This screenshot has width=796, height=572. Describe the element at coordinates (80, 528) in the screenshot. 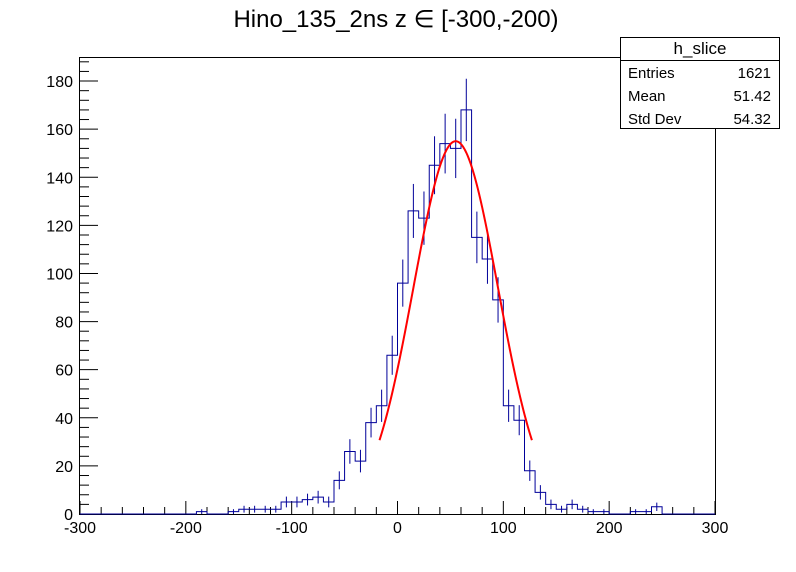

I see `x-tick-label: -300` at that location.